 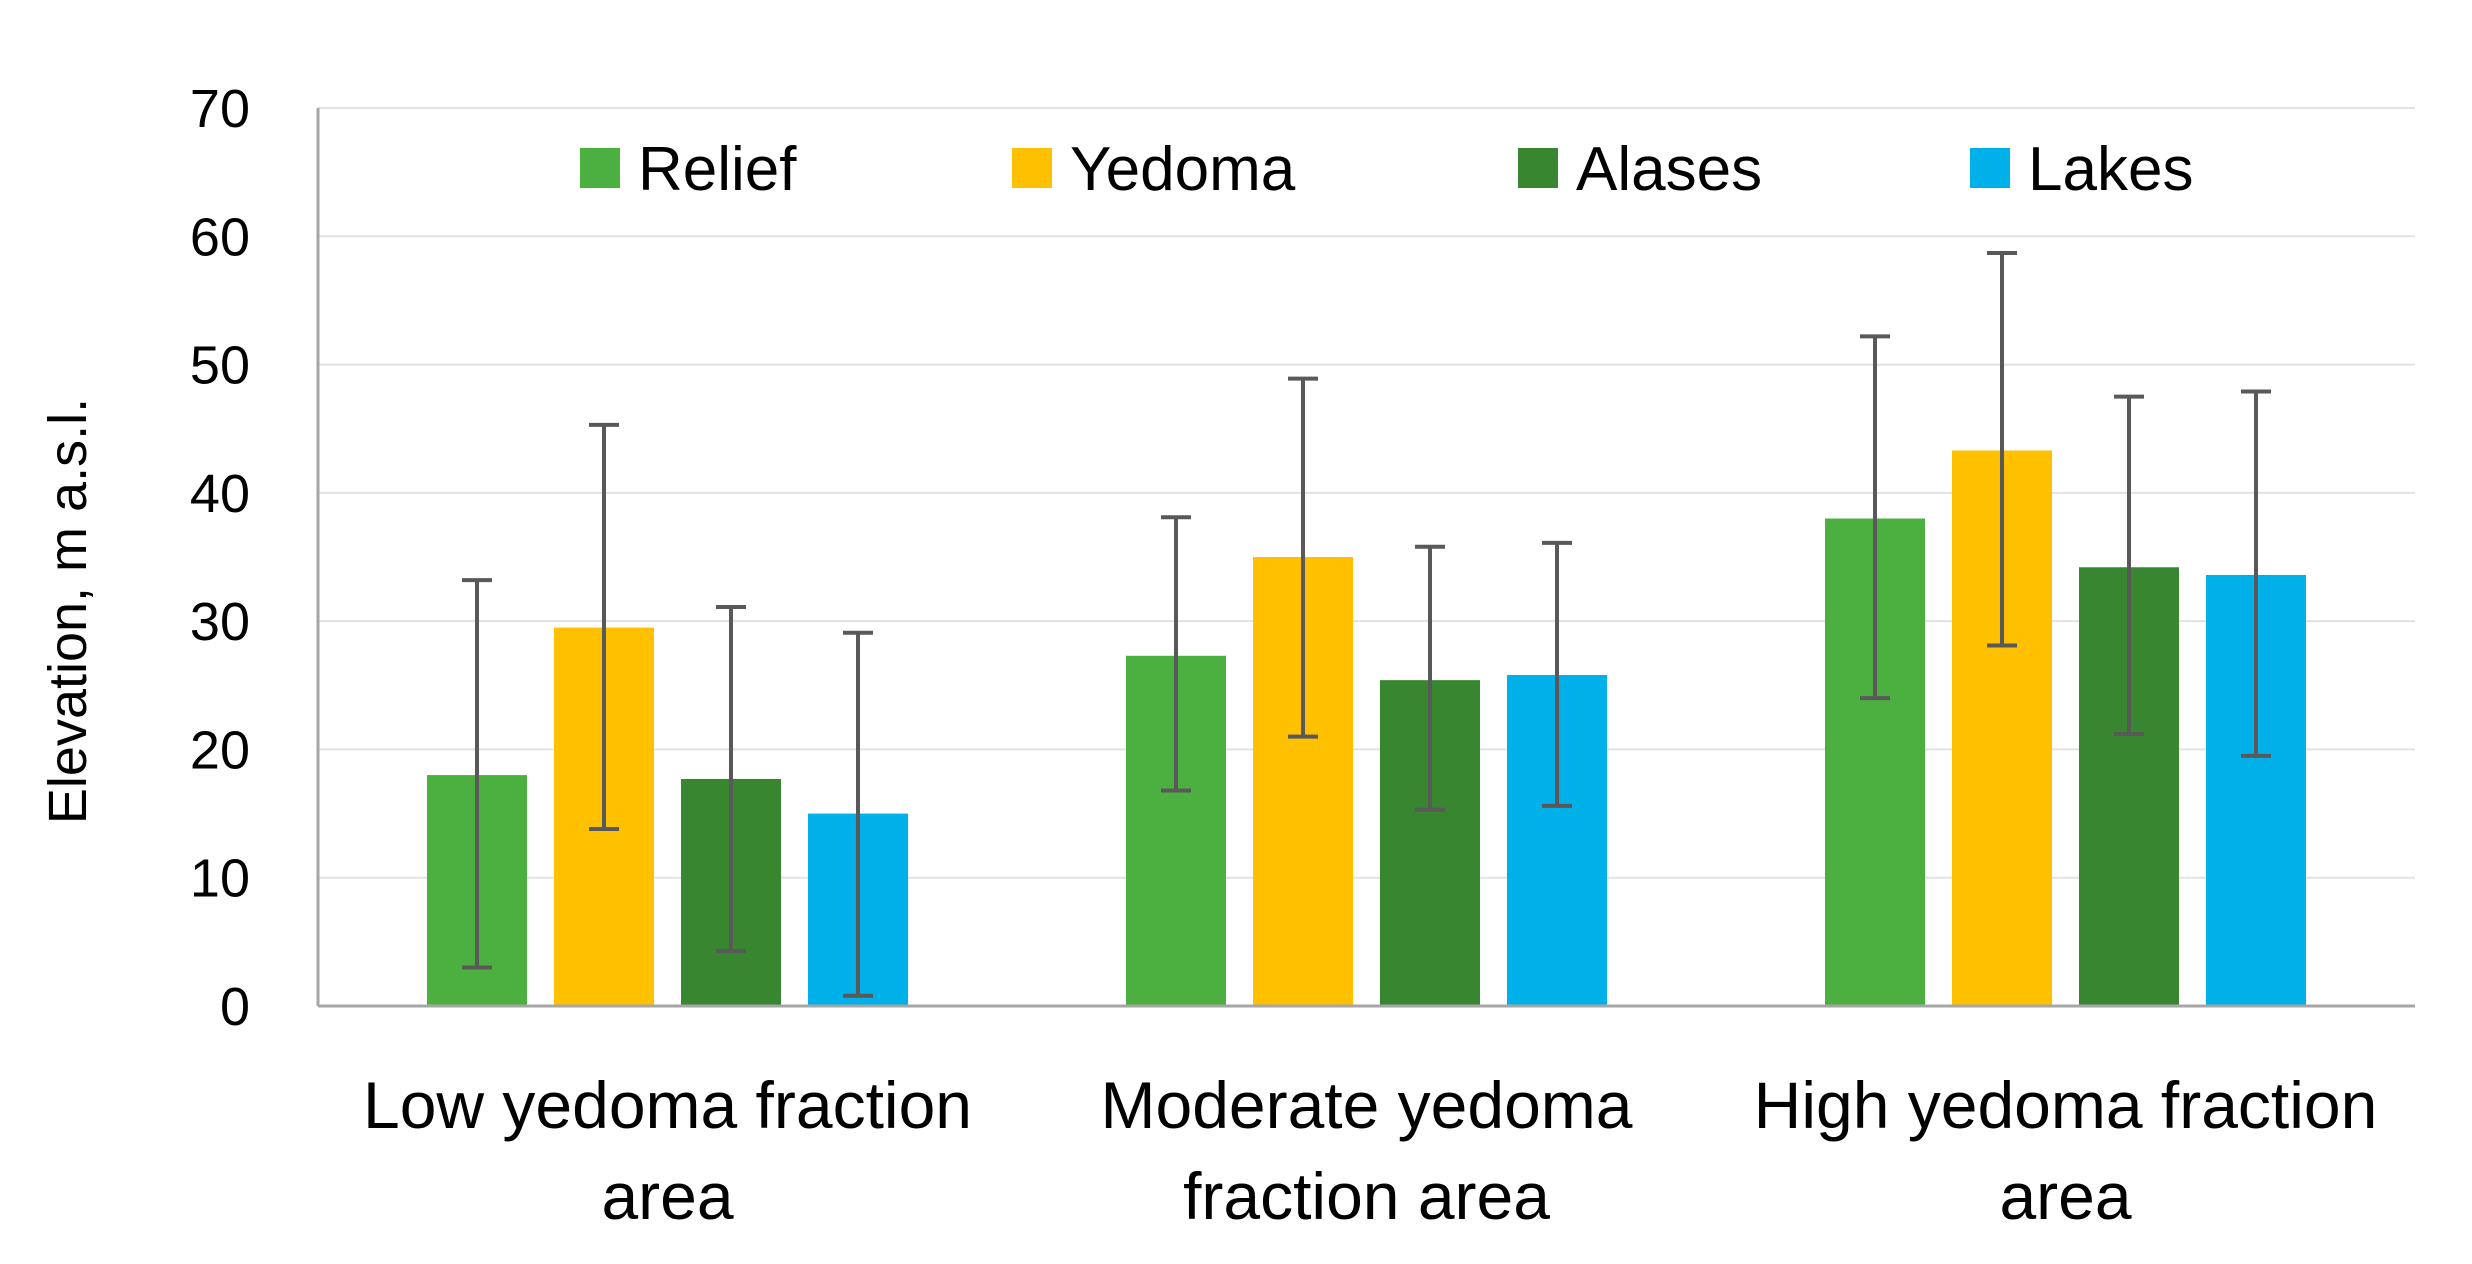 I want to click on legend-item-alases: Alases, so click(x=1640, y=169).